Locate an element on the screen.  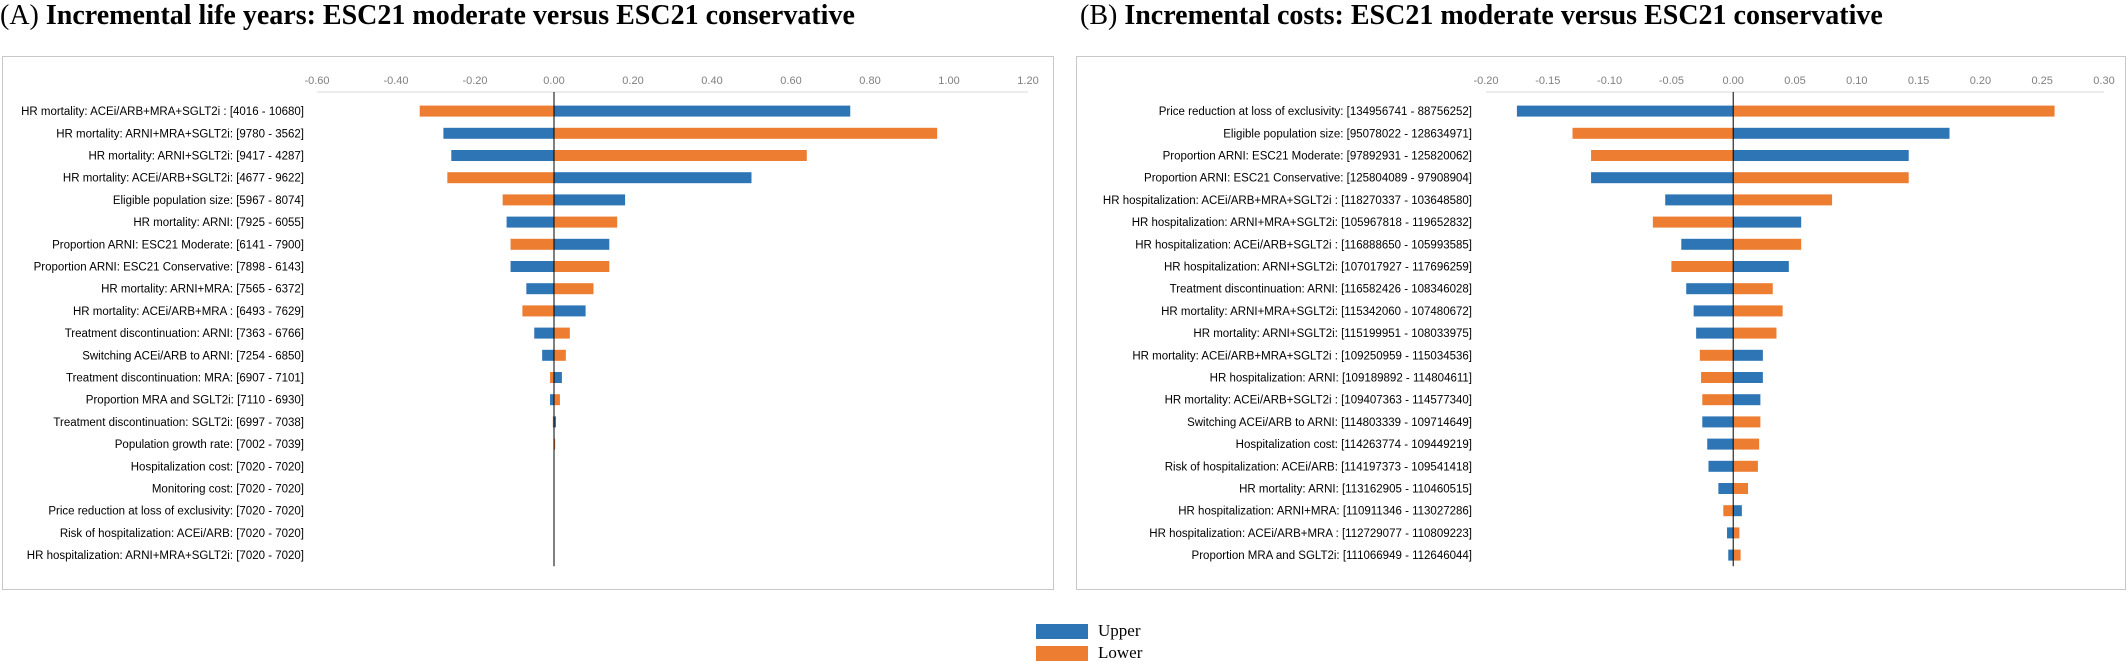
category-label: HR mortality: ARNI+MRA: [7565 - 6372] is located at coordinates (202, 290).